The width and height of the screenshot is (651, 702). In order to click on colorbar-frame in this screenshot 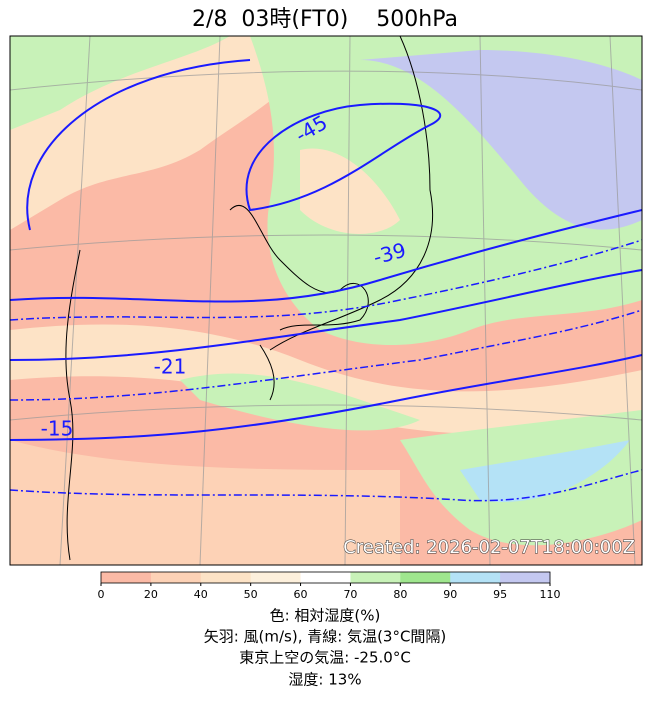, I will do `click(325, 577)`.